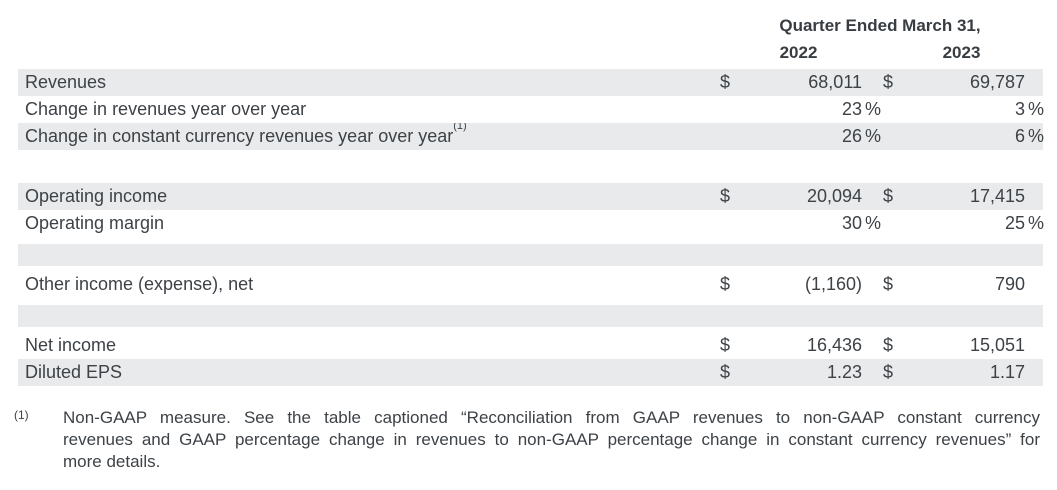  What do you see at coordinates (96, 196) in the screenshot?
I see `row-label: Operating income` at bounding box center [96, 196].